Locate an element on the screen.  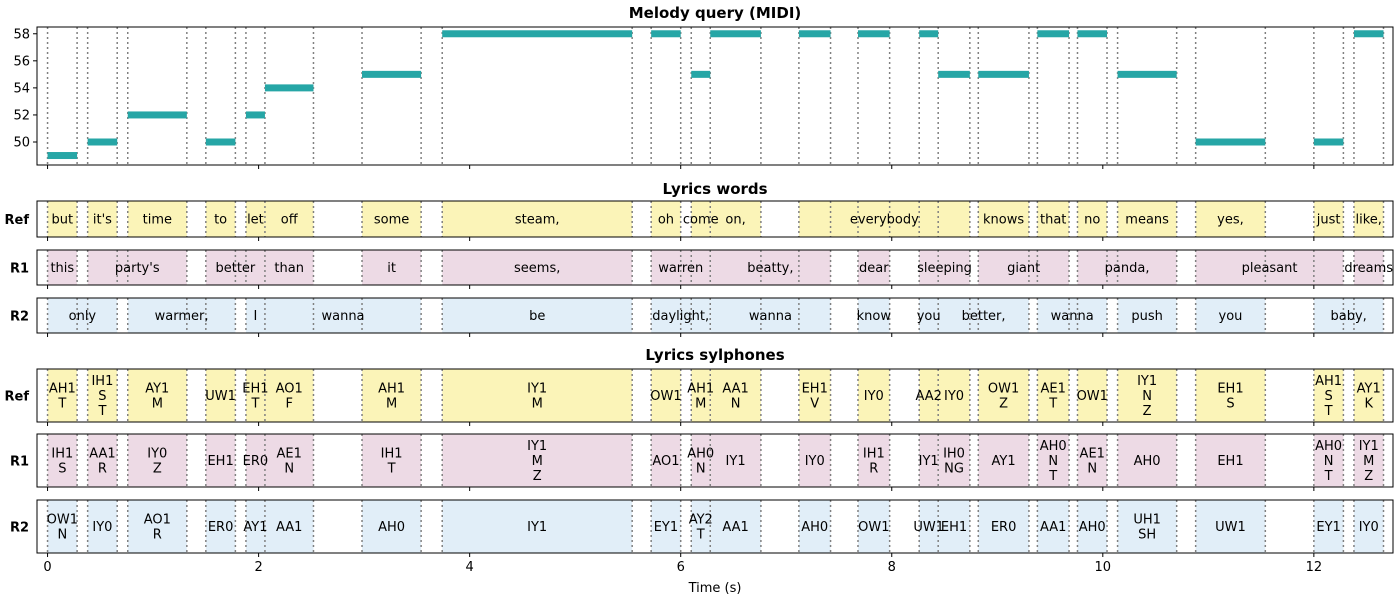
segment-label: EH1 V is located at coordinates (815, 397).